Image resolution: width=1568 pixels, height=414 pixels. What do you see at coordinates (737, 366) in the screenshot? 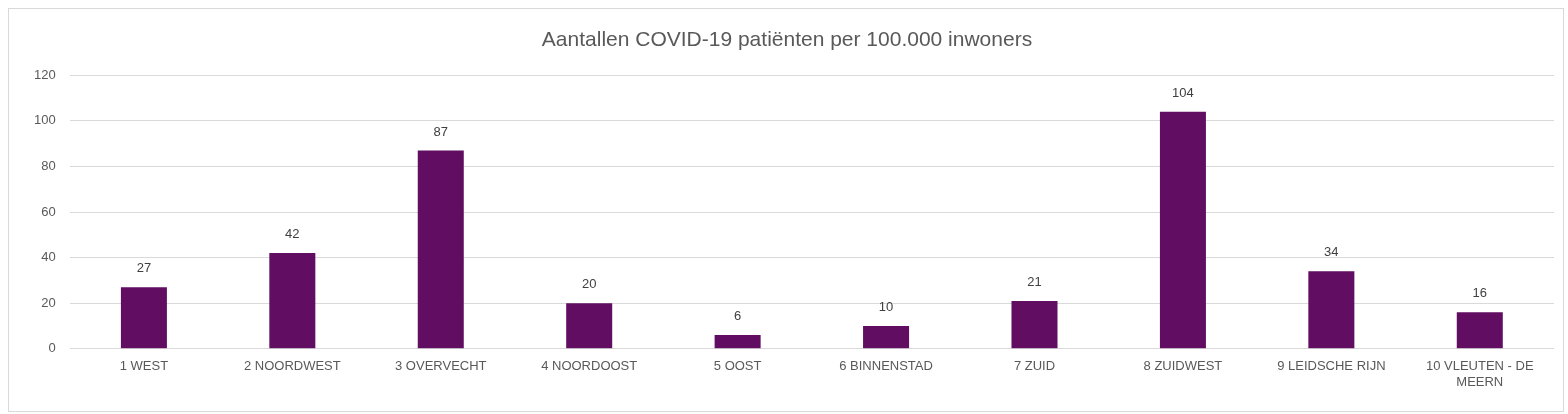
I see `x-tick-label: 5 OOST` at bounding box center [737, 366].